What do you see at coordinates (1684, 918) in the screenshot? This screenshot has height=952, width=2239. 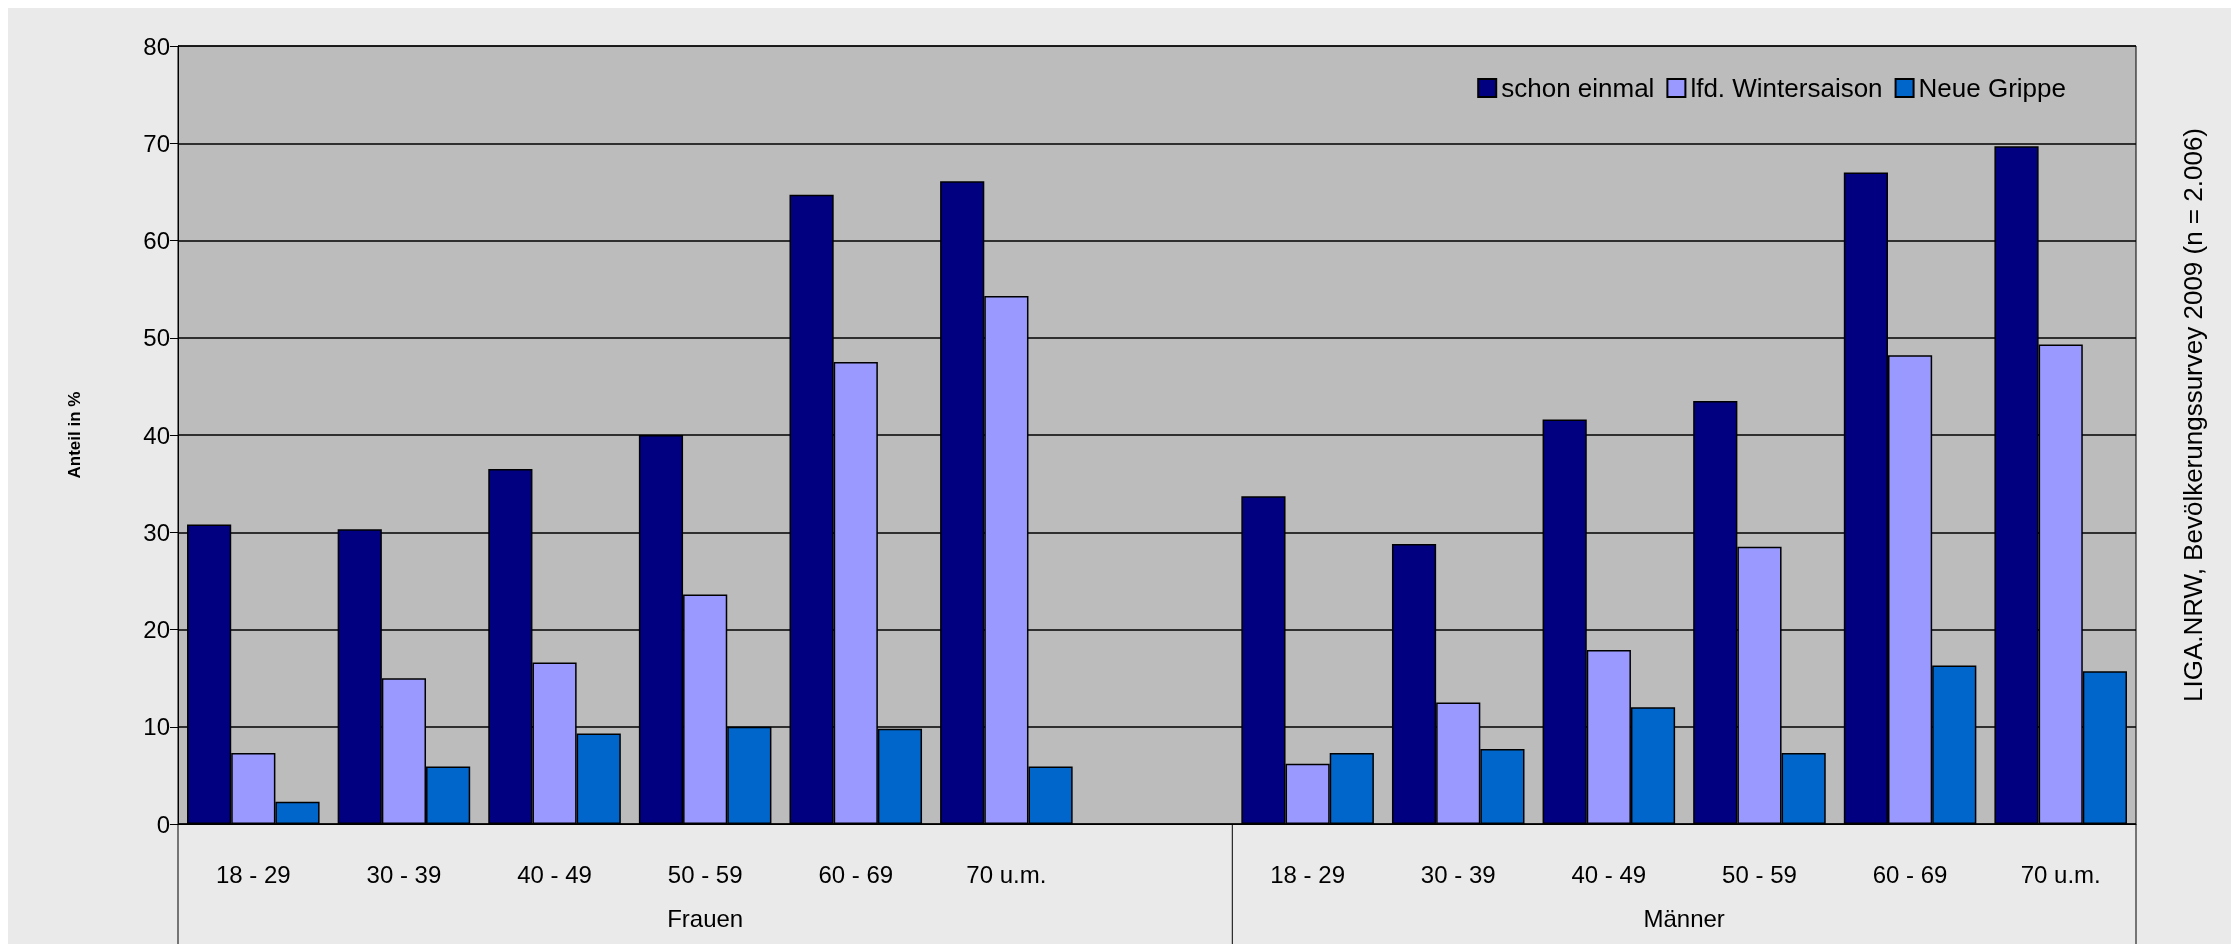 I see `text: Männer` at bounding box center [1684, 918].